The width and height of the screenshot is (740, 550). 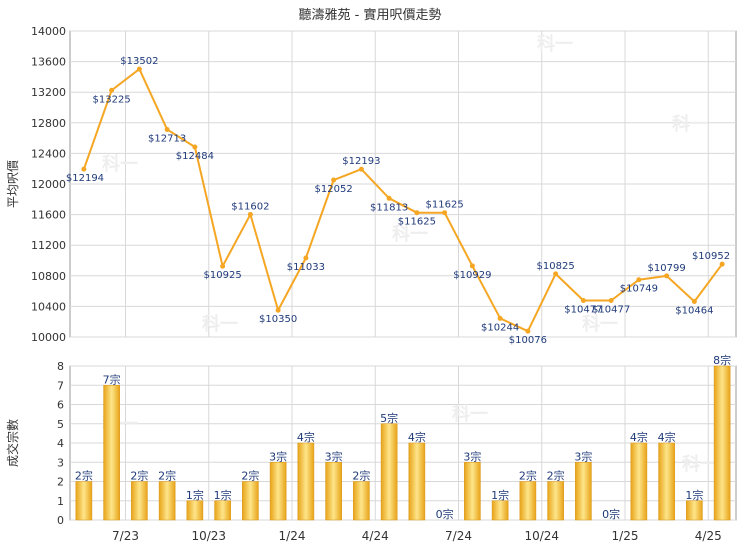 What do you see at coordinates (112, 99) in the screenshot?
I see `price-data-label: $13225` at bounding box center [112, 99].